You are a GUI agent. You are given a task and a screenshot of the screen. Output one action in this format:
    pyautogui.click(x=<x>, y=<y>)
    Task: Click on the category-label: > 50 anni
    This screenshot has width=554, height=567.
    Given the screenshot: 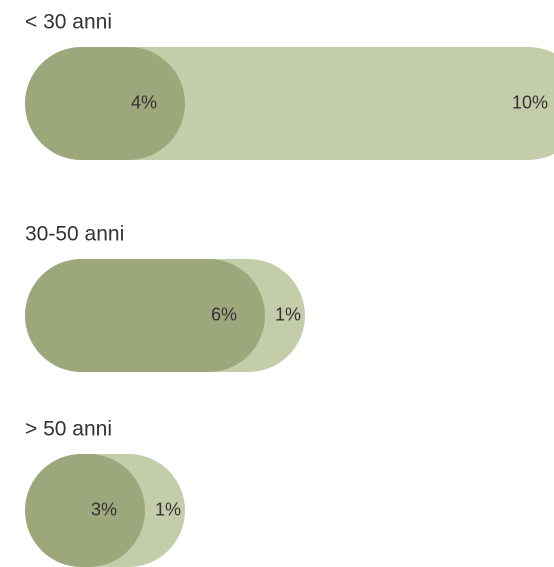 What is the action you would take?
    pyautogui.click(x=68, y=429)
    